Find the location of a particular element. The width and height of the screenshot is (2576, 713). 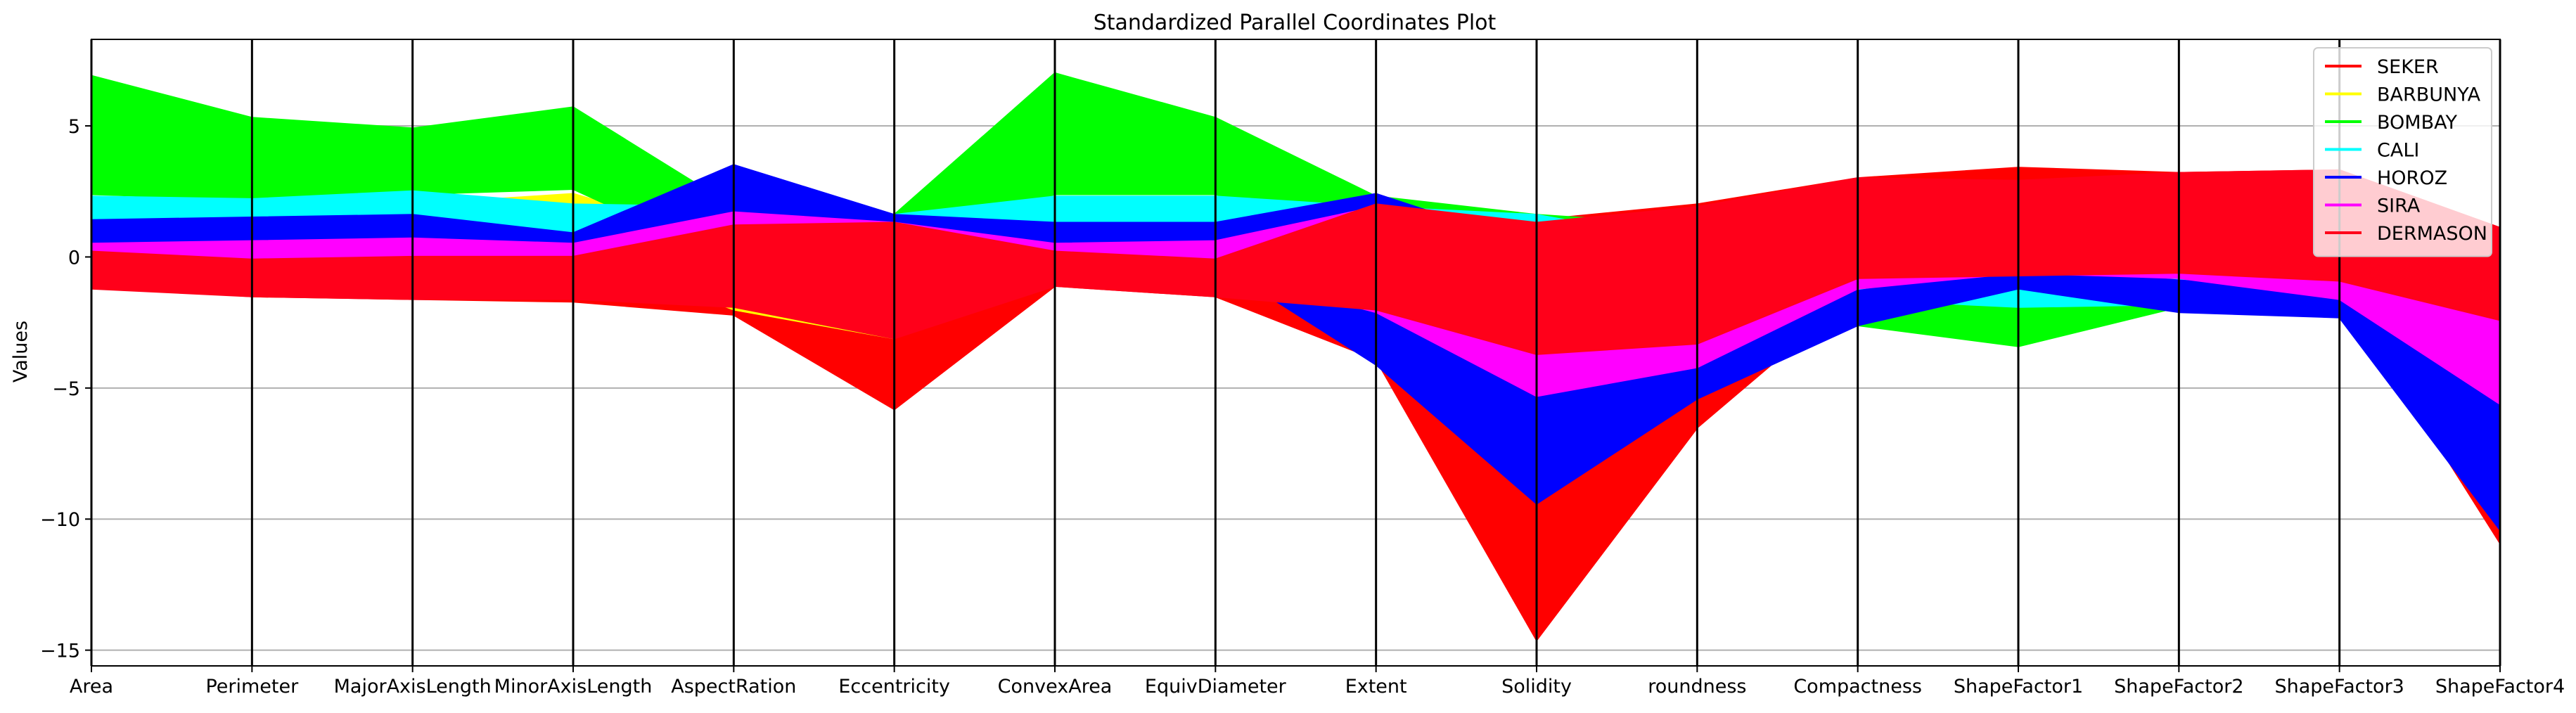

xtick-label-15: ShapeFactor4 is located at coordinates (2500, 687).